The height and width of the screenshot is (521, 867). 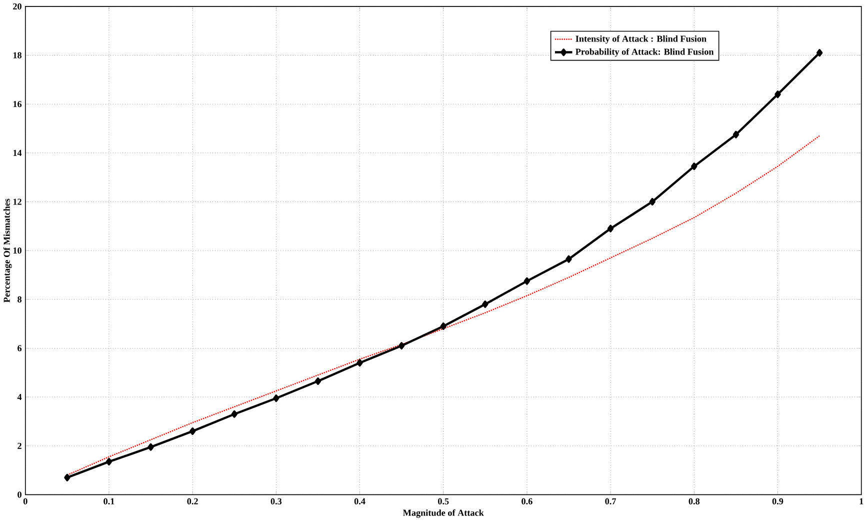 I want to click on y-tick-label: 6, so click(x=20, y=348).